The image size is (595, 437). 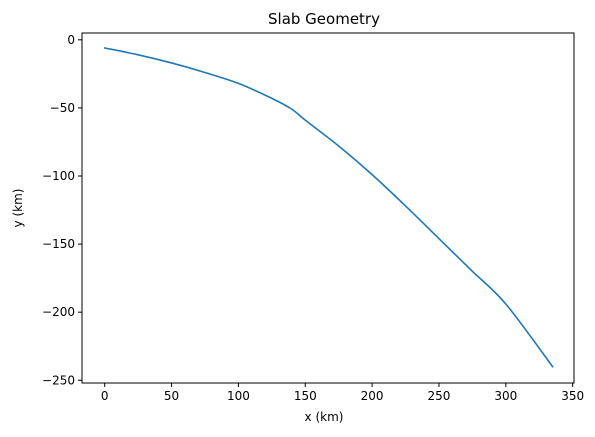 I want to click on x-tick-label: 0, so click(x=105, y=396).